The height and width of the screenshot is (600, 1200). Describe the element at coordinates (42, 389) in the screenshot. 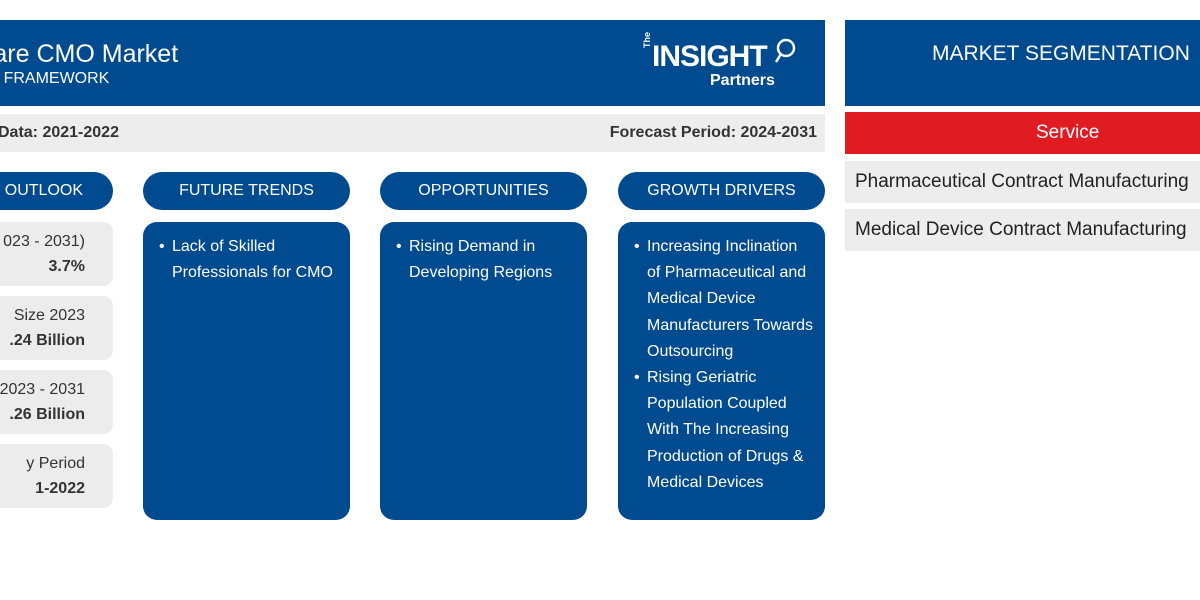

I see `stat-label: e 2023 - 2031` at that location.